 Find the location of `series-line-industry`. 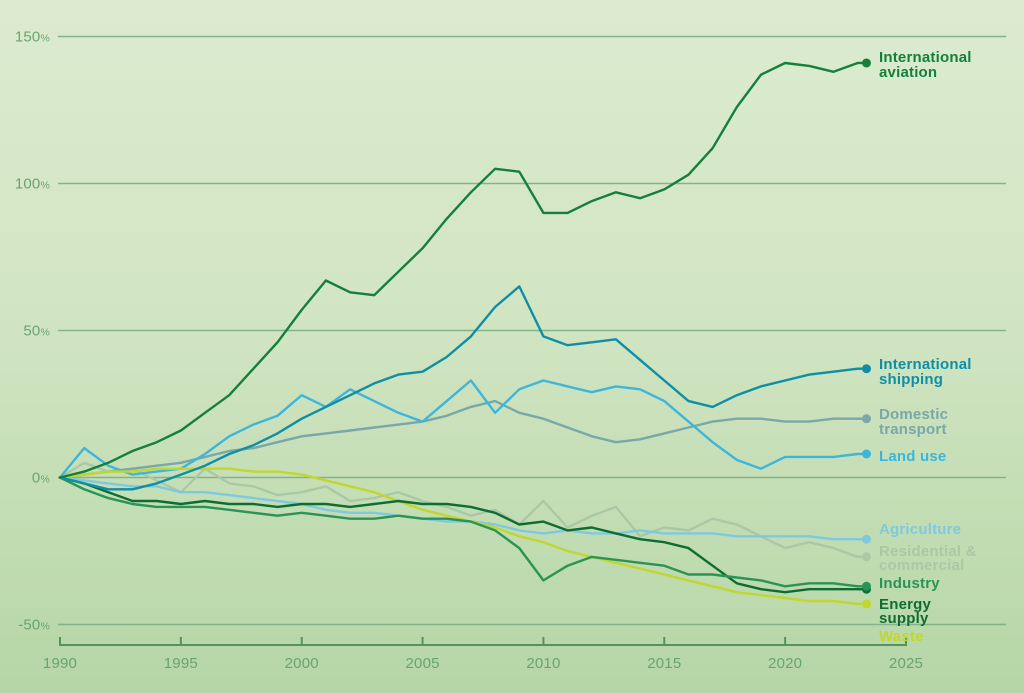

series-line-industry is located at coordinates (458, 532).